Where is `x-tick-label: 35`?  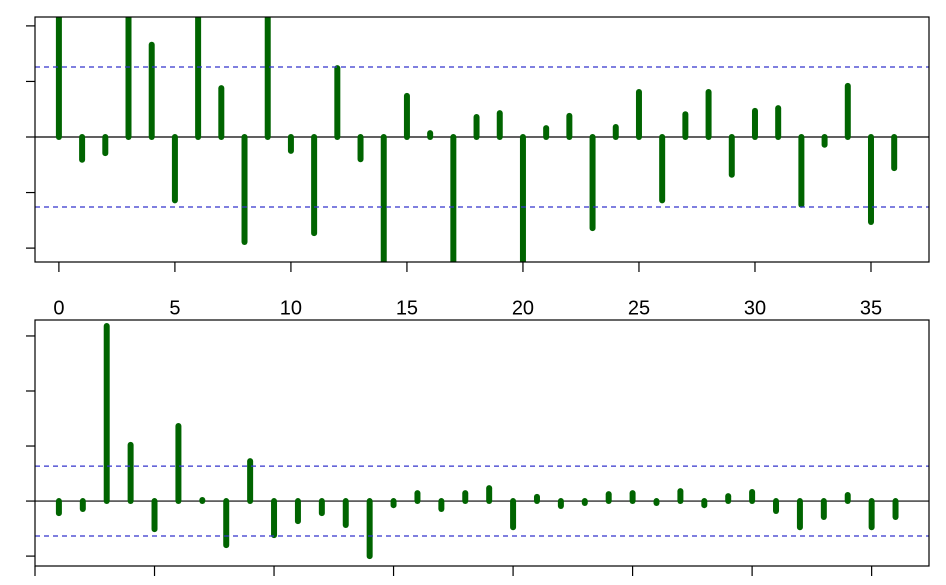 x-tick-label: 35 is located at coordinates (871, 308).